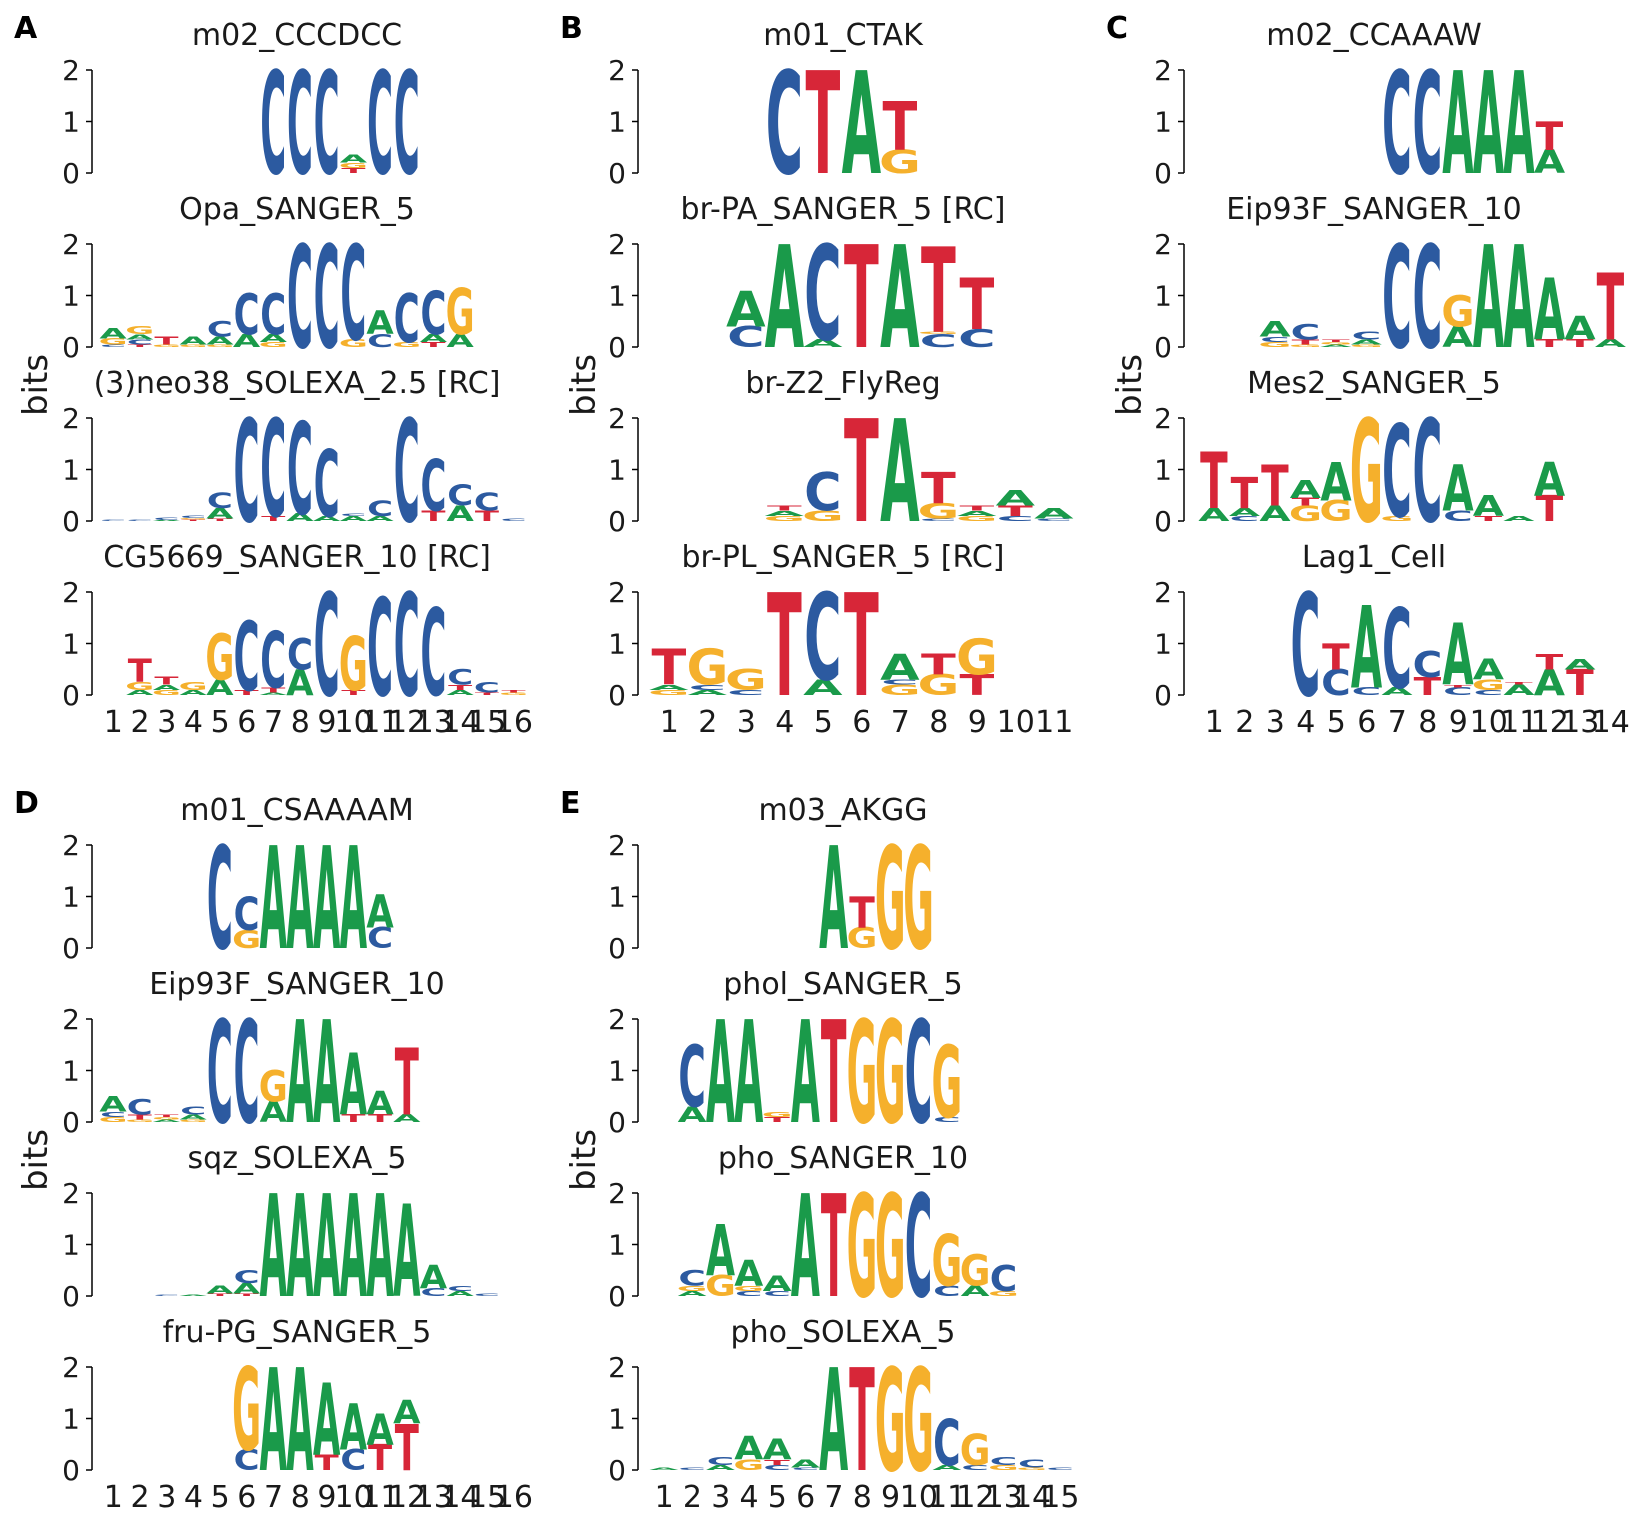 The width and height of the screenshot is (1632, 1536). I want to click on x-tick-label: 14, so click(1611, 722).